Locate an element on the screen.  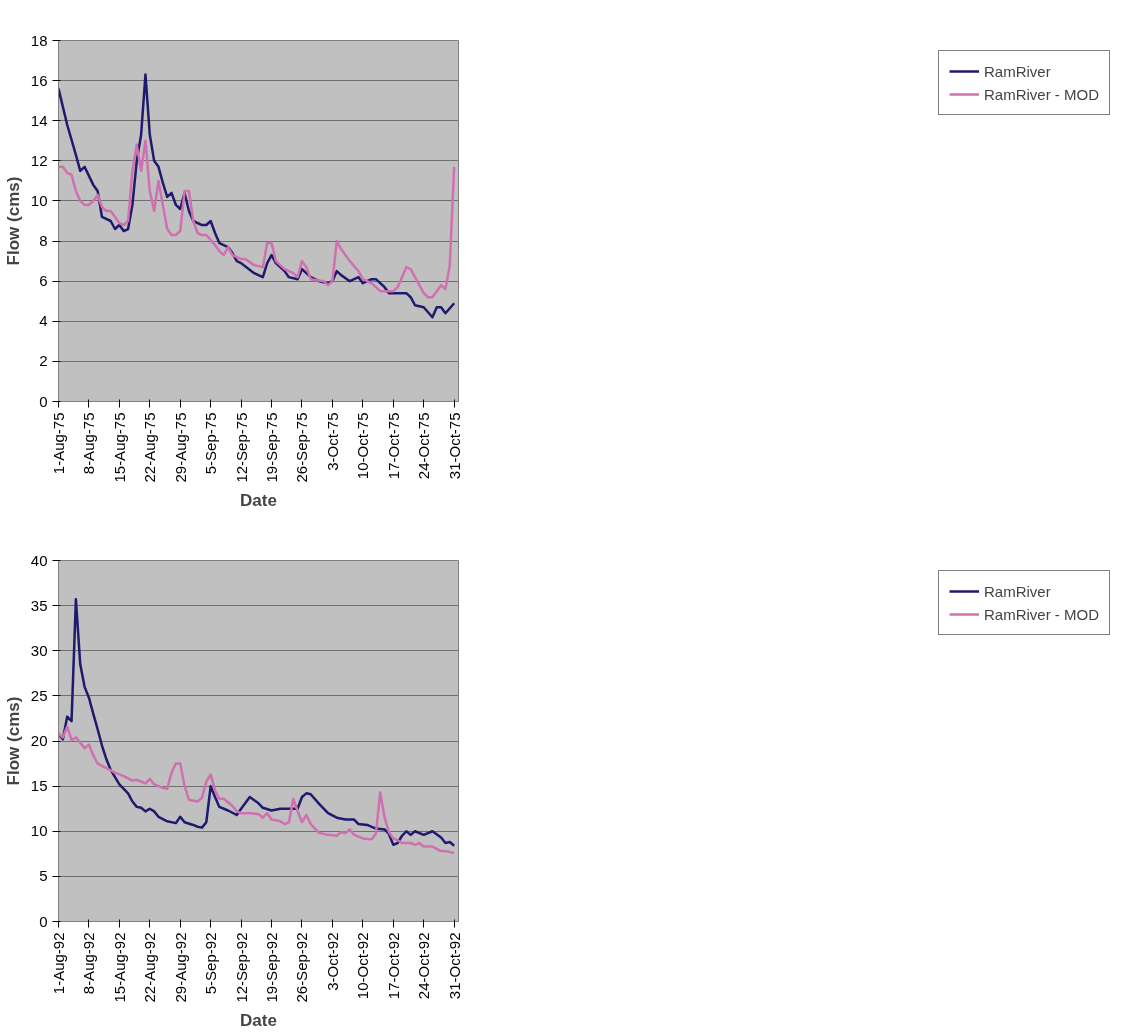
y-tick-label: 12 is located at coordinates (39, 160).